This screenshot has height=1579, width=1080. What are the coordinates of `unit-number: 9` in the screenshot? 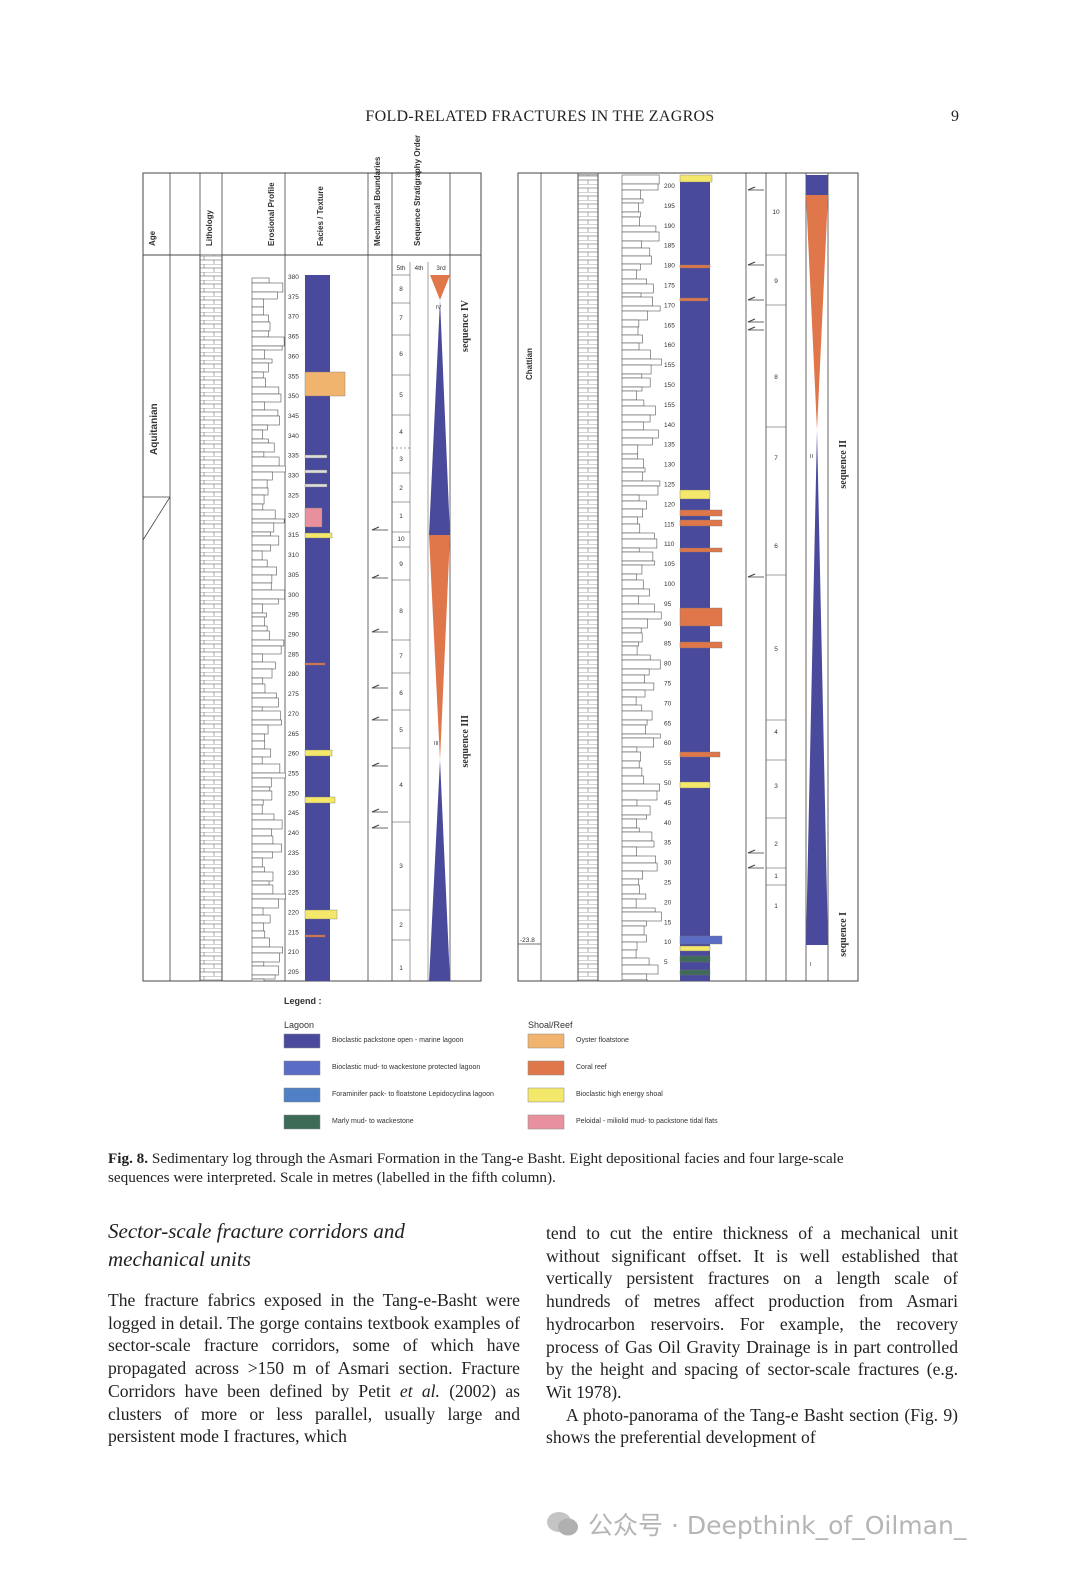 It's located at (776, 281).